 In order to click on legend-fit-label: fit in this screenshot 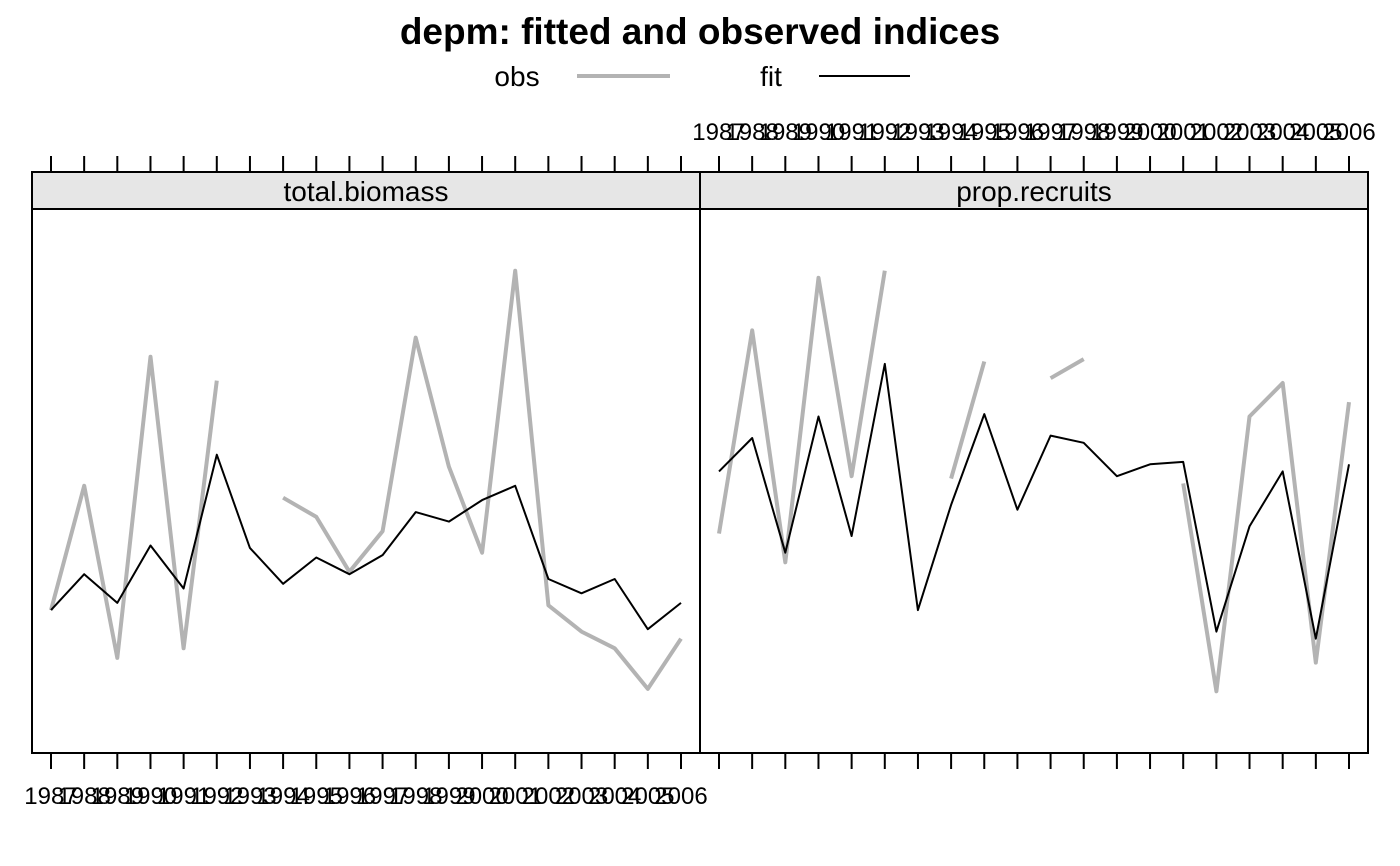, I will do `click(771, 76)`.